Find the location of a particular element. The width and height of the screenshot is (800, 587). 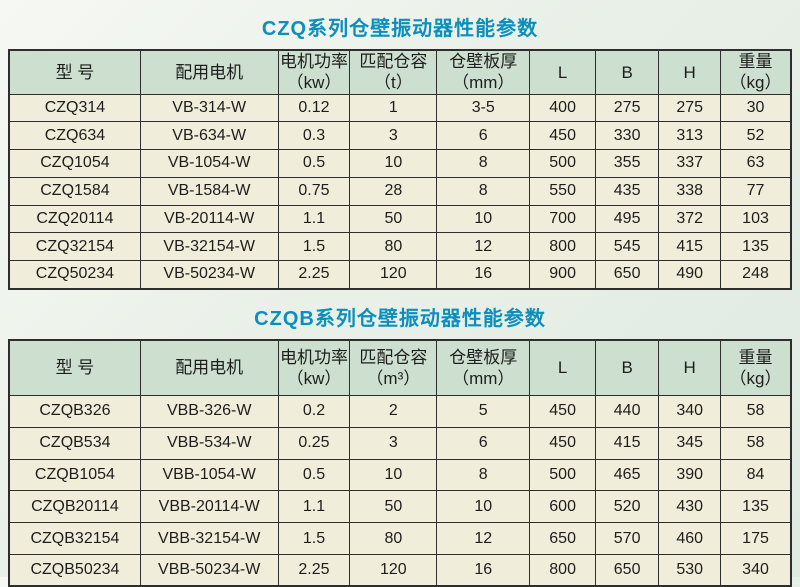

table-cell: 337 is located at coordinates (690, 163).